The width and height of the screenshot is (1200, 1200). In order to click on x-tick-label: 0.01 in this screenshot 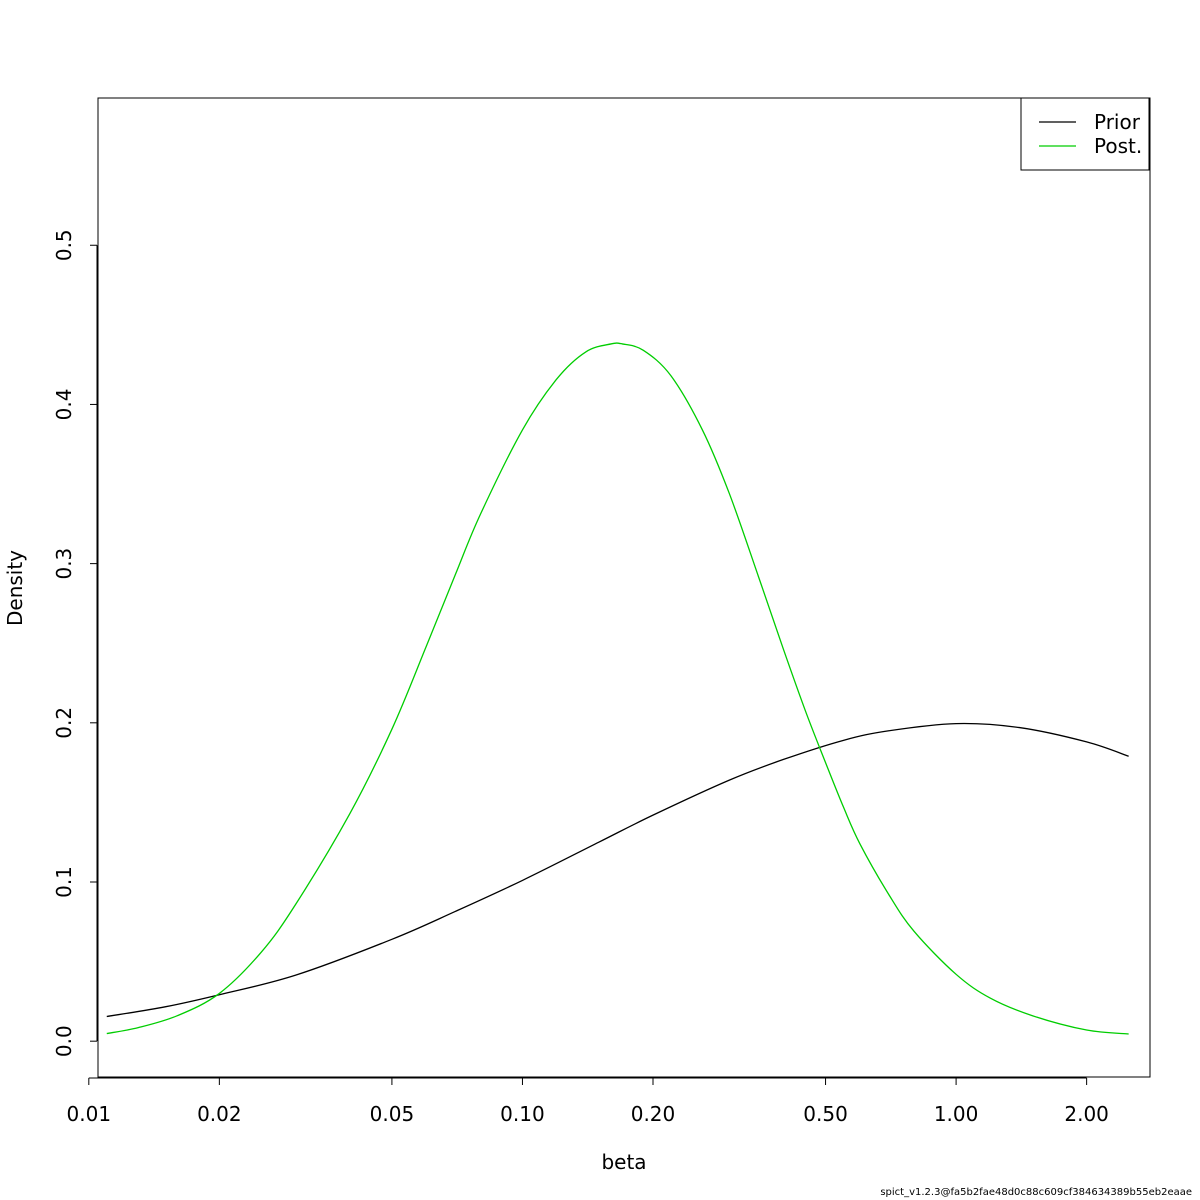, I will do `click(89, 1114)`.